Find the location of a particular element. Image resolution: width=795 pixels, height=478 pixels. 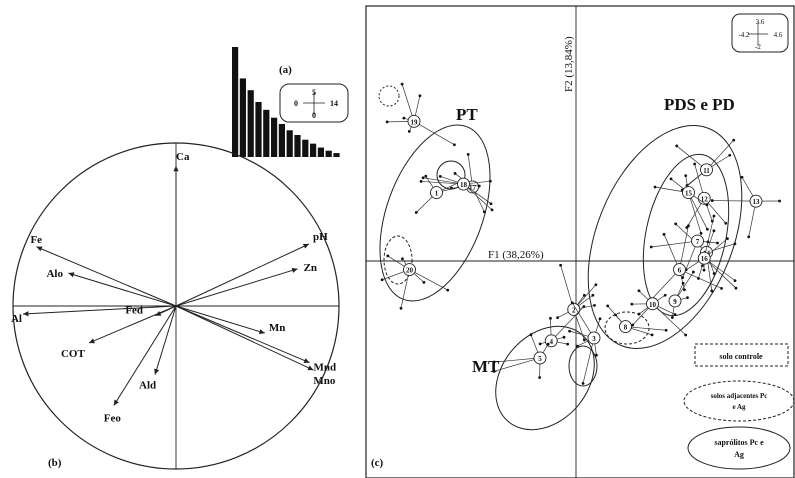

arrowhead-mno is located at coordinates (310, 368).